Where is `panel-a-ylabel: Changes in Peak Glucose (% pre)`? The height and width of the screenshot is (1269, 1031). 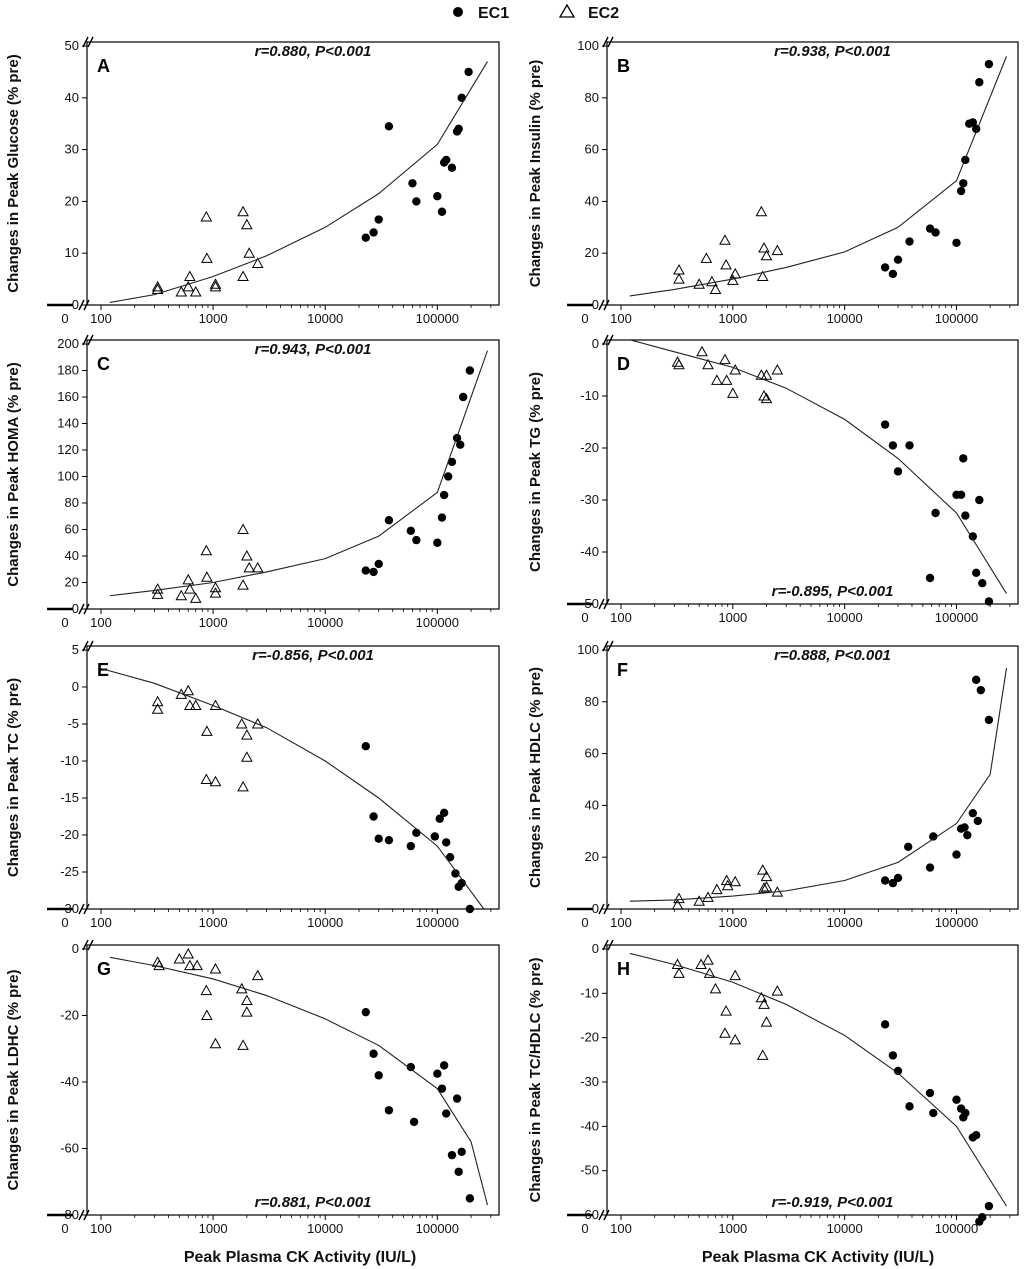 panel-a-ylabel: Changes in Peak Glucose (% pre) is located at coordinates (13, 173).